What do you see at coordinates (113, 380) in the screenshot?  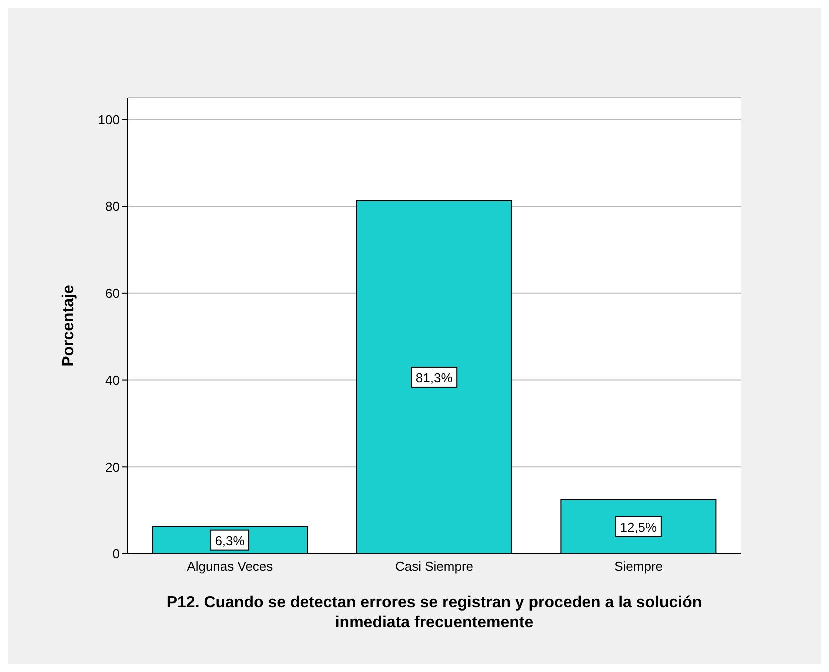 I see `y-tick-label: 40` at bounding box center [113, 380].